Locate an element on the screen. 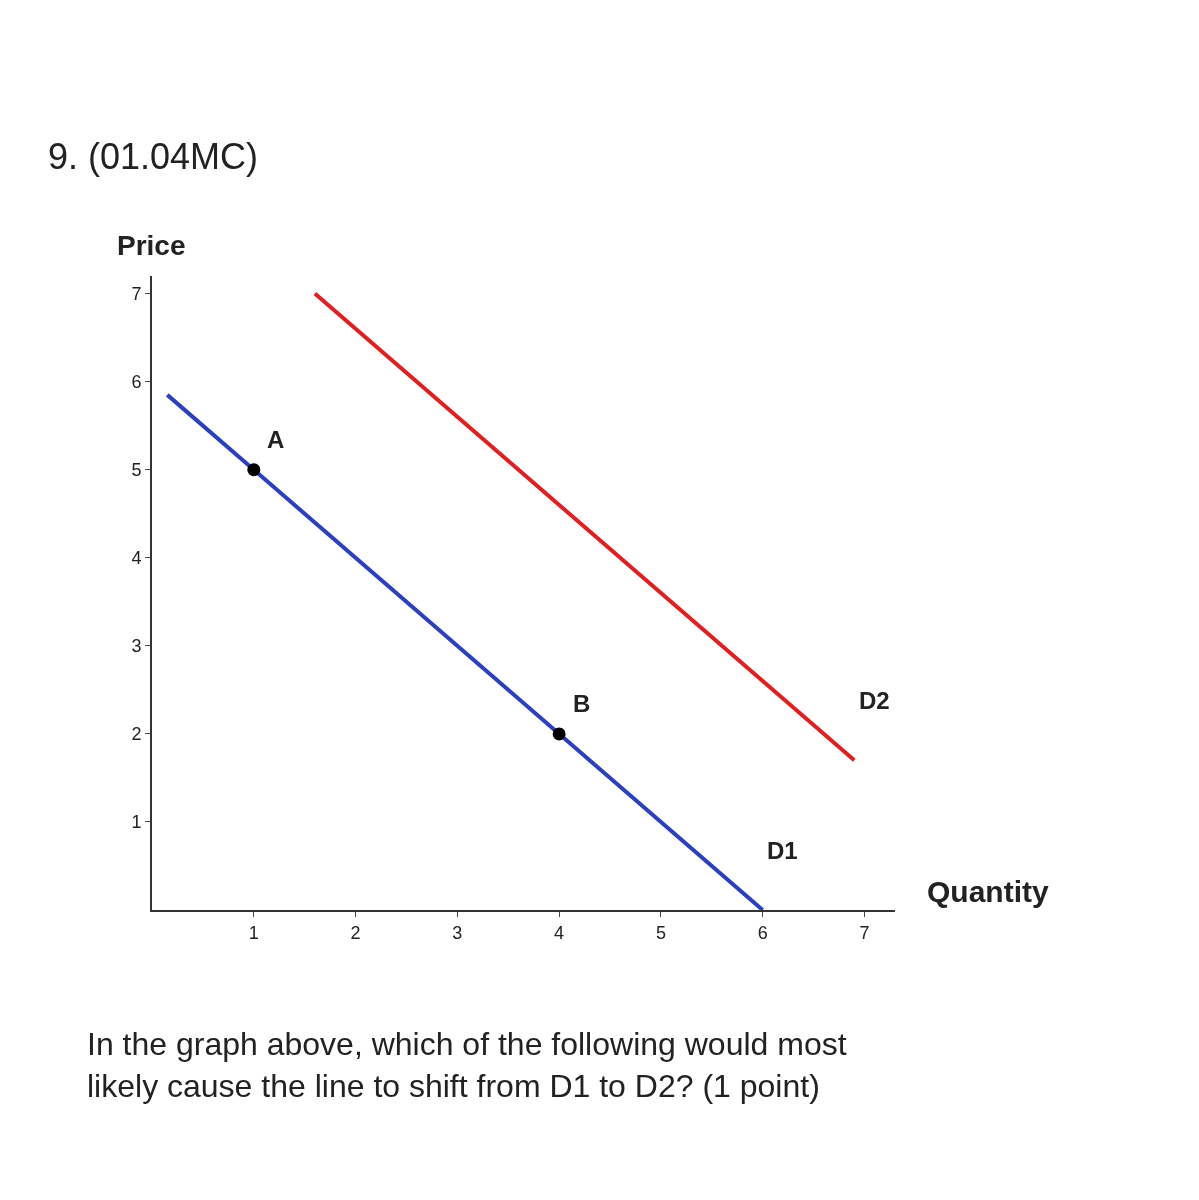  y-tick-label: 4 is located at coordinates (136, 558).